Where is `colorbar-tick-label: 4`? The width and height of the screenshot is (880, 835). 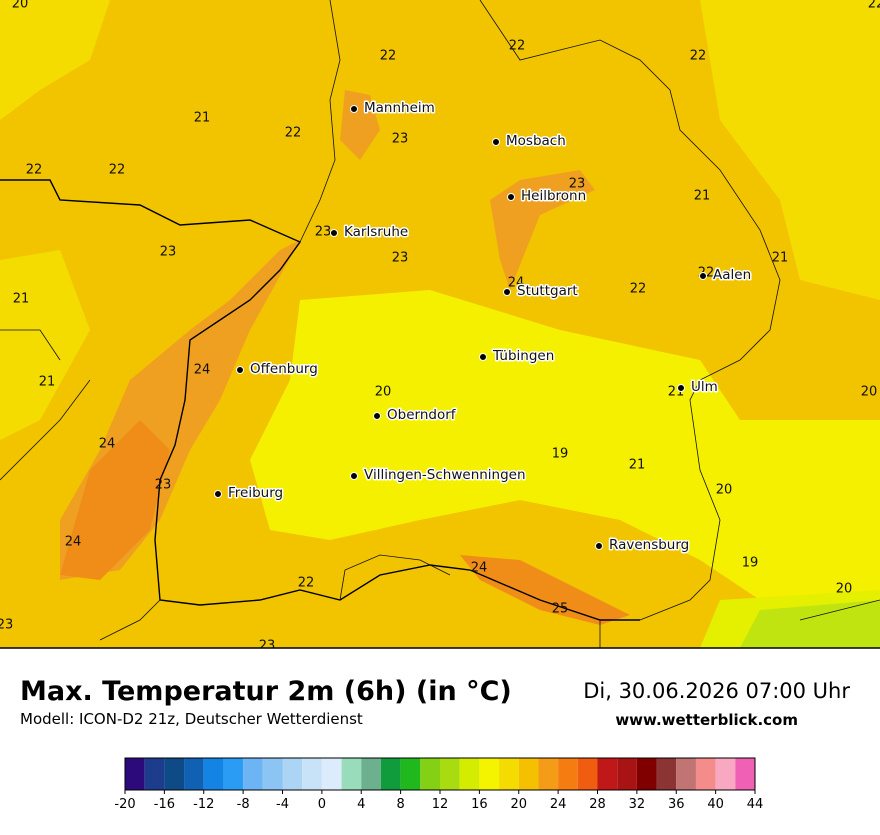 colorbar-tick-label: 4 is located at coordinates (361, 804).